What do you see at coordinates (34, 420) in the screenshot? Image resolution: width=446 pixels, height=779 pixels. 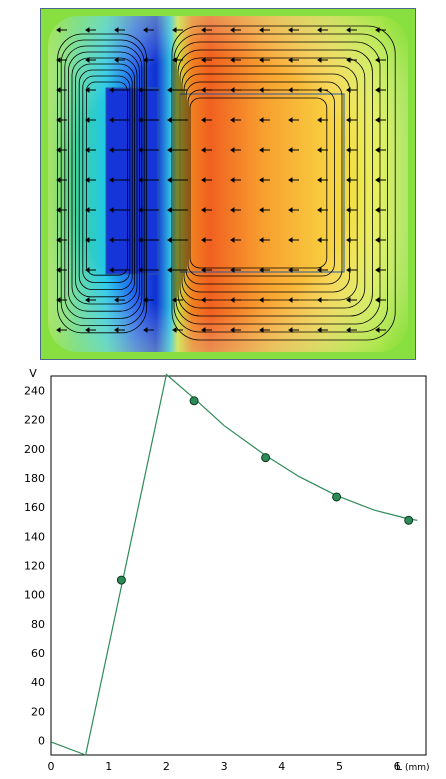 I see `y-tick-label: 220` at bounding box center [34, 420].